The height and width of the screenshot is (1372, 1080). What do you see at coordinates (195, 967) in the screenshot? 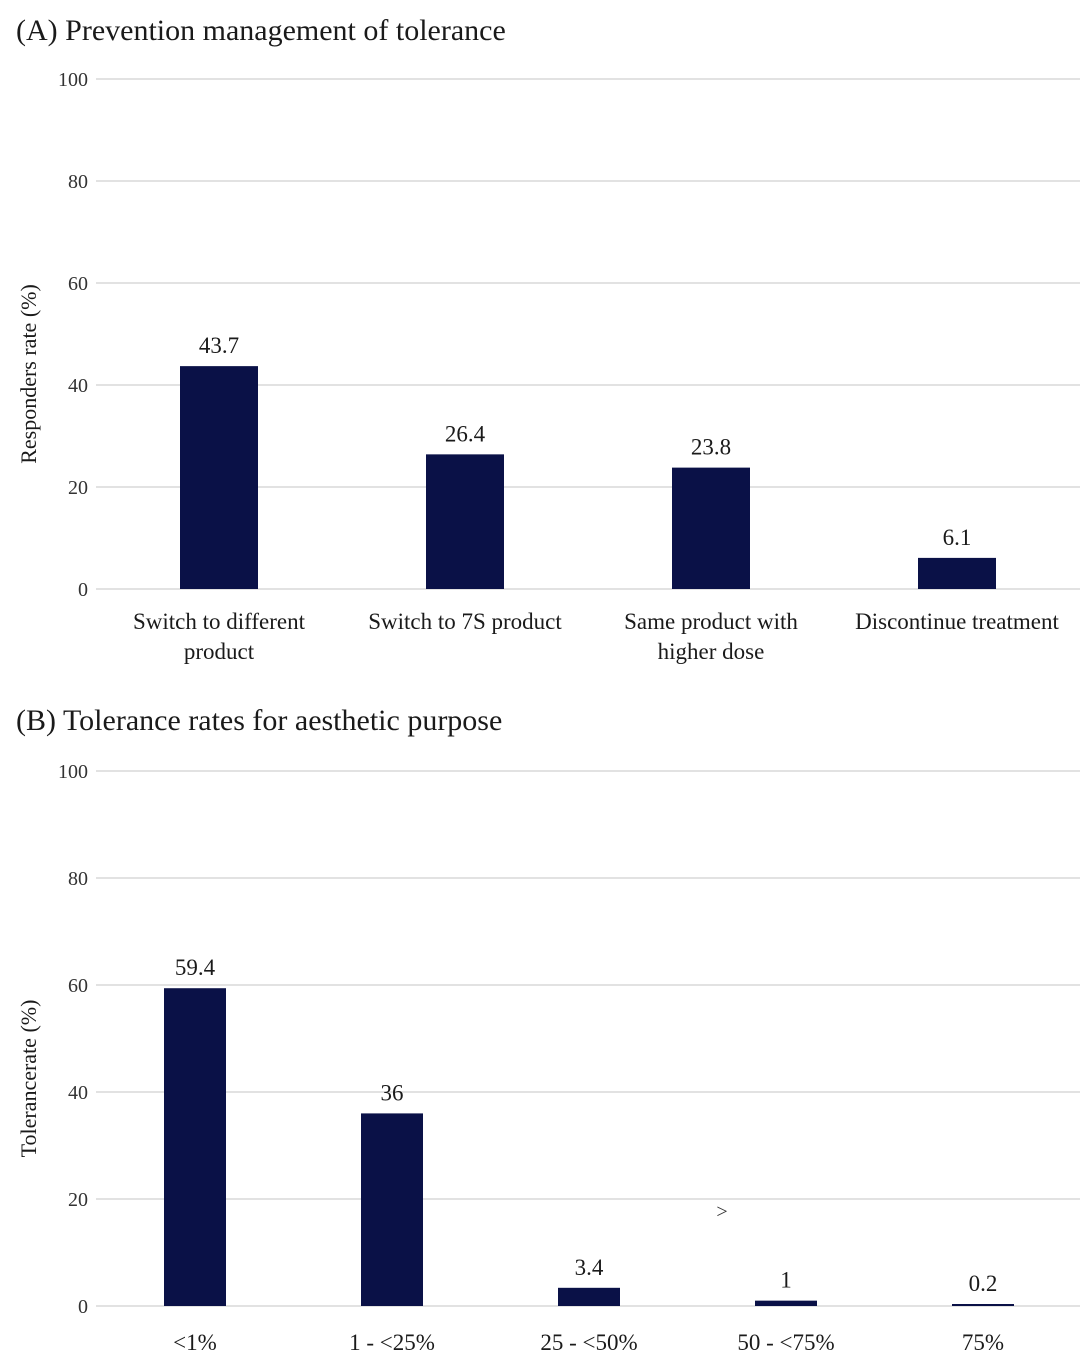
I see `data-label: 59.4` at bounding box center [195, 967].